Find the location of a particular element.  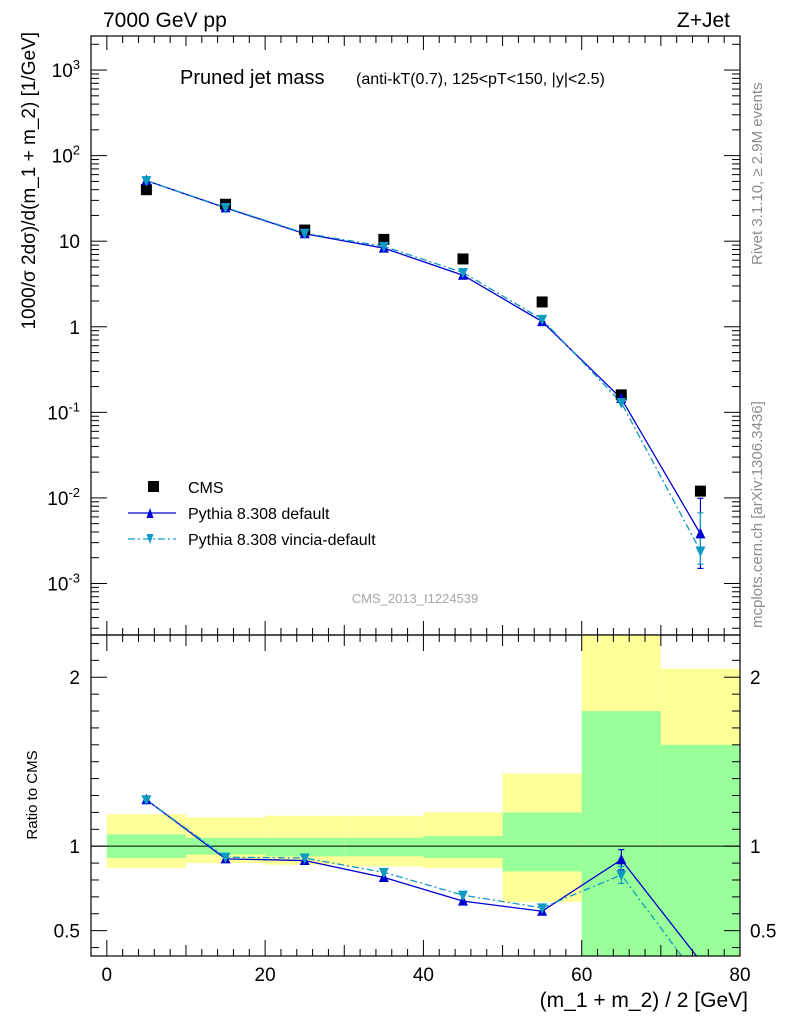

legend-marker-cms is located at coordinates (153, 486).